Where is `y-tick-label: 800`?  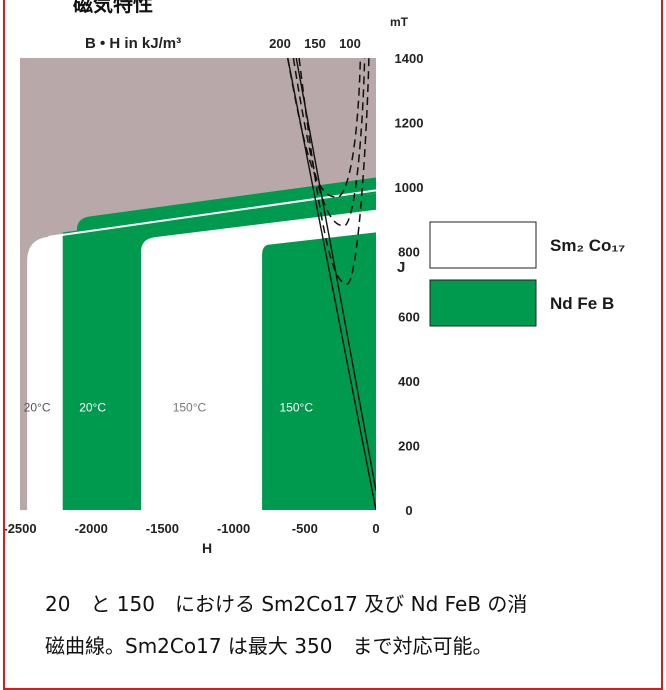 y-tick-label: 800 is located at coordinates (409, 252).